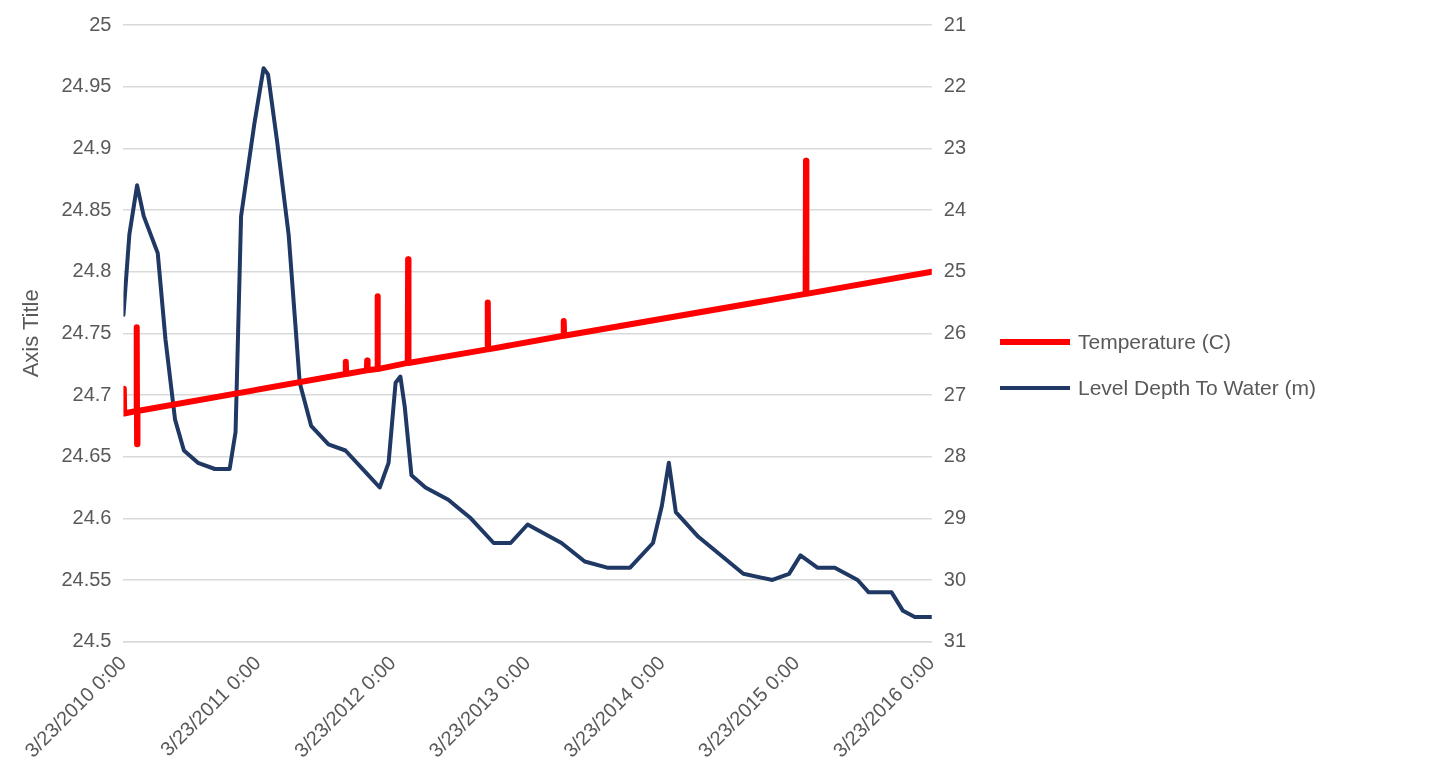 This screenshot has width=1438, height=778. What do you see at coordinates (92, 146) in the screenshot?
I see `y-tick-label: 24.9` at bounding box center [92, 146].